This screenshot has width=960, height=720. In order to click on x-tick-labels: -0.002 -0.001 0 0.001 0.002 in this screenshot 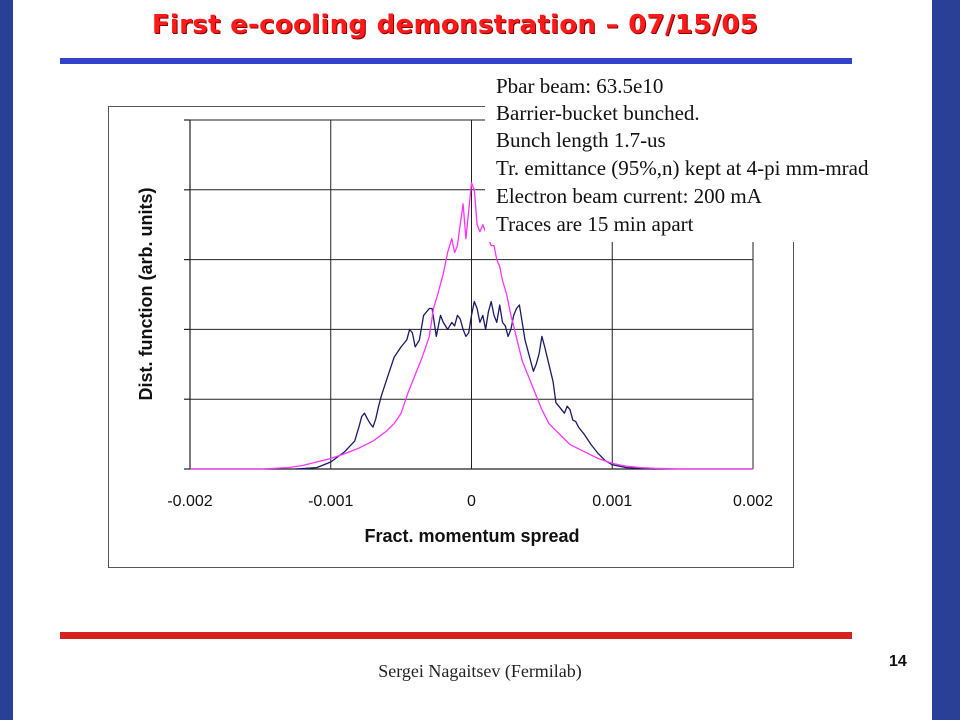, I will do `click(470, 501)`.